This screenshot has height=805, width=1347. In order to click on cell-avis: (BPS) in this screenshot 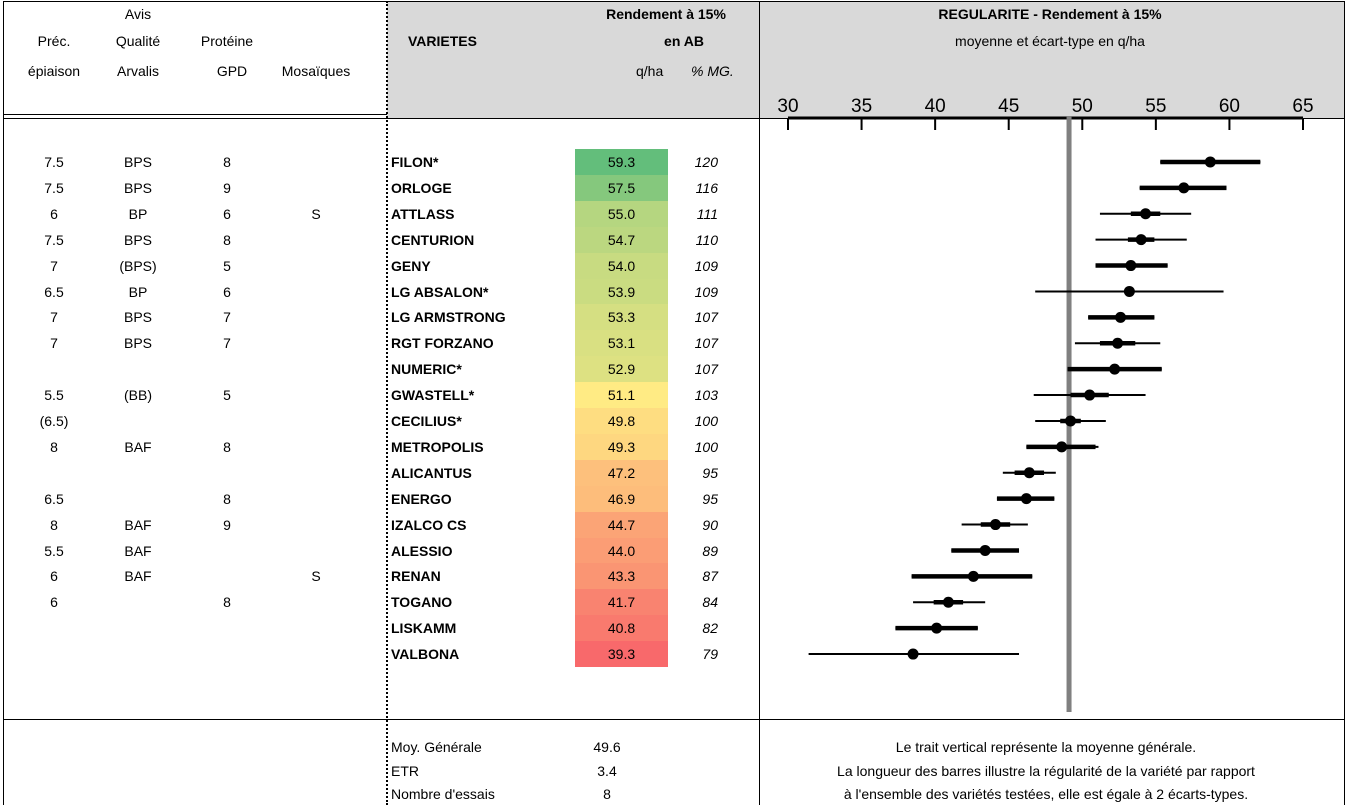, I will do `click(138, 265)`.